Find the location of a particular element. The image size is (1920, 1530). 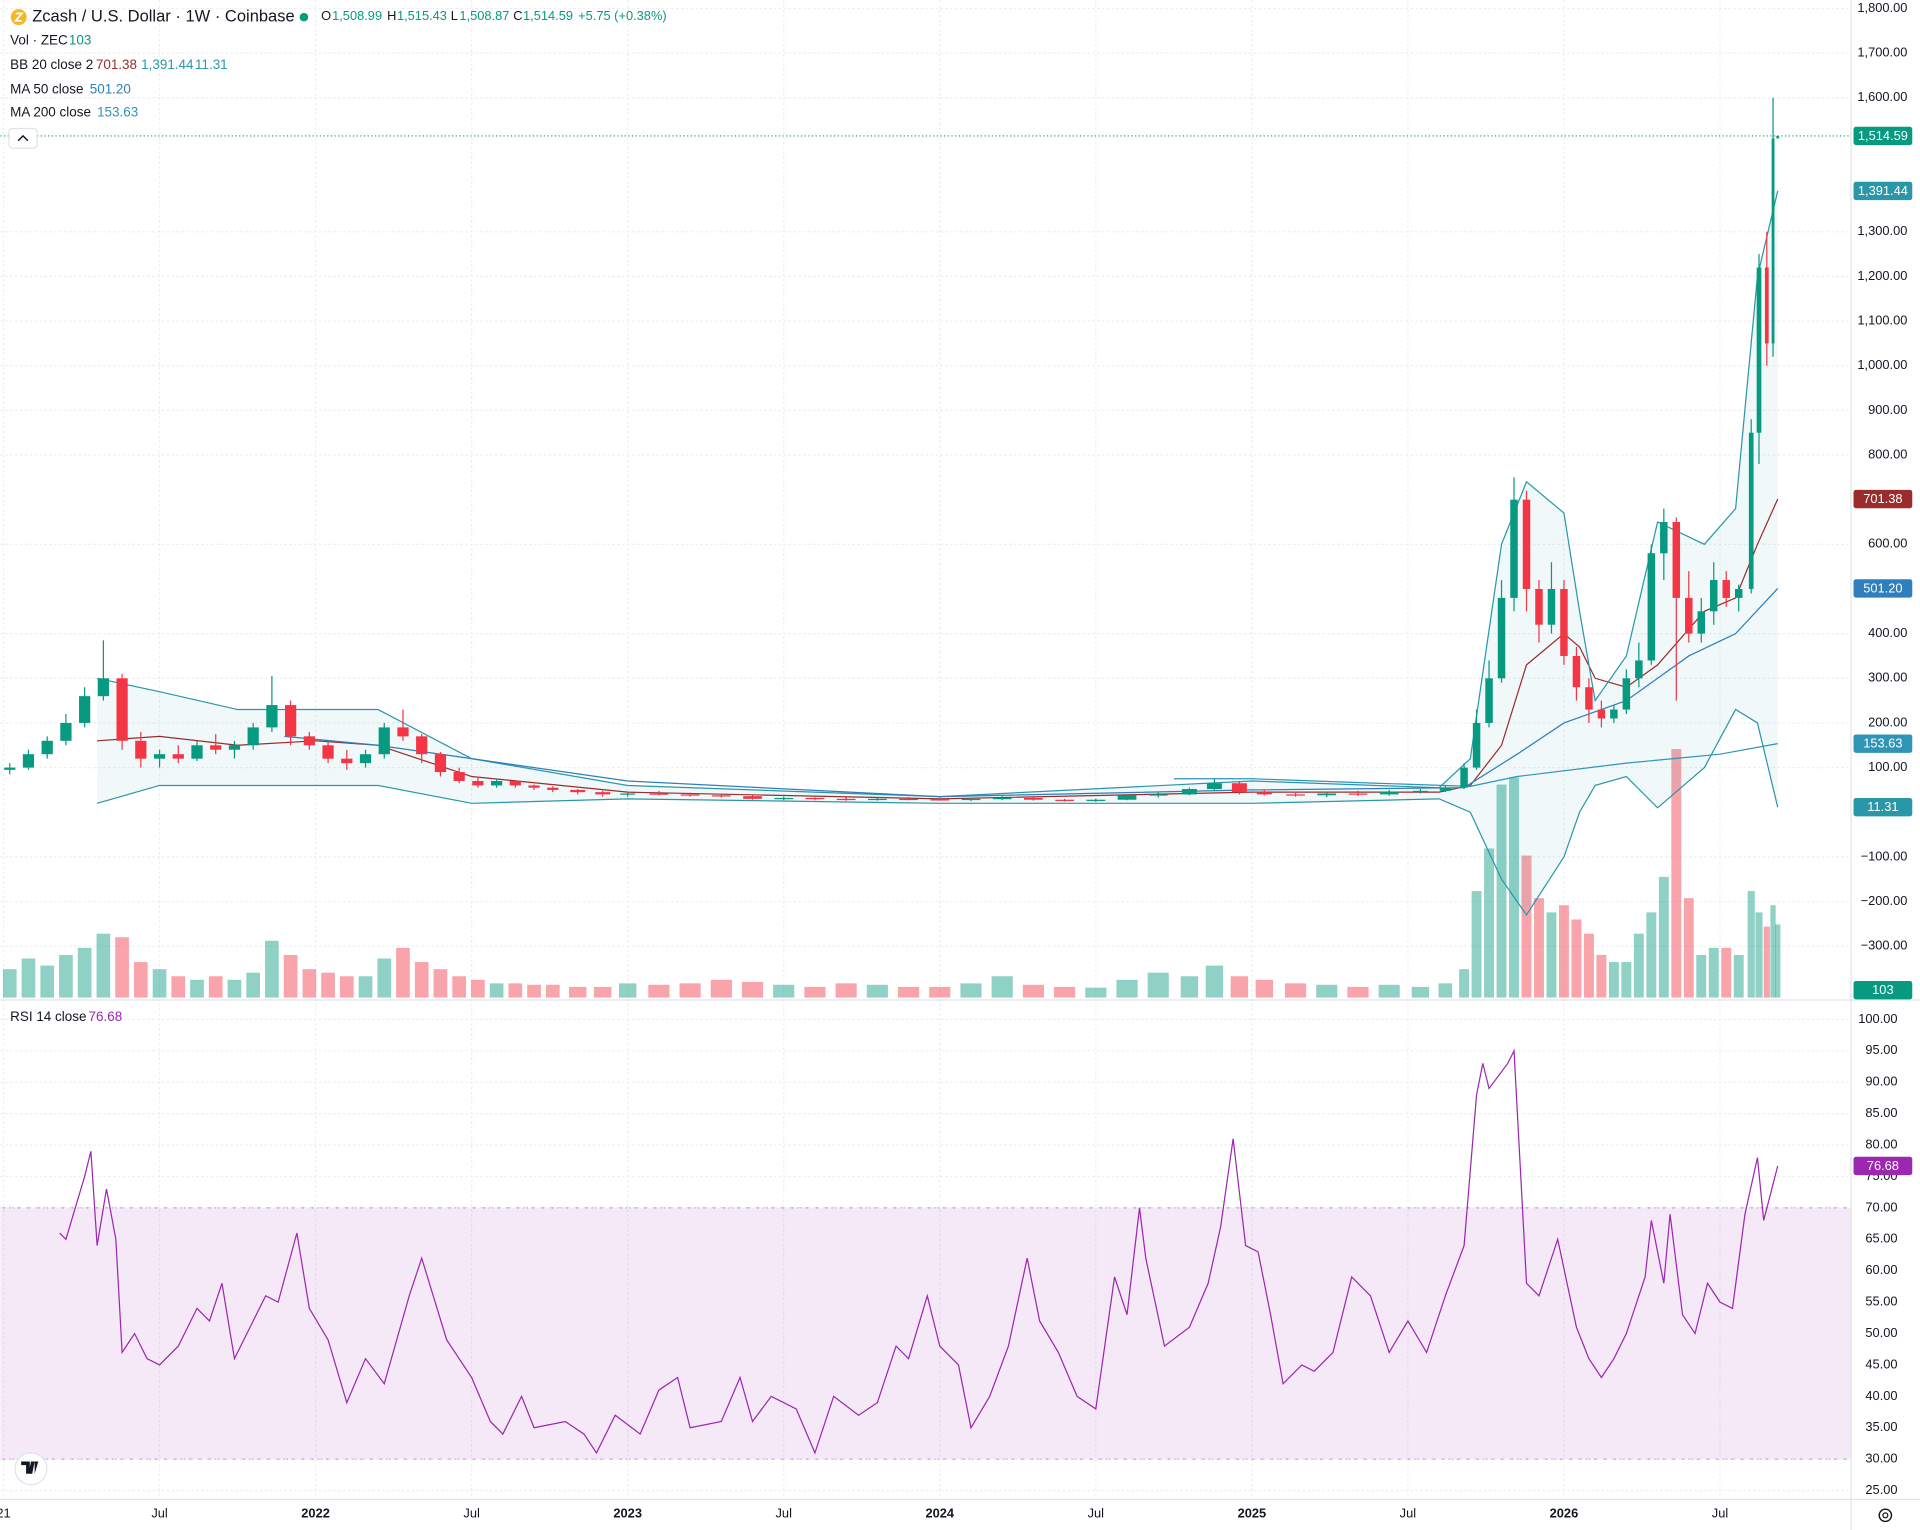

ohlc-key: L is located at coordinates (454, 16).